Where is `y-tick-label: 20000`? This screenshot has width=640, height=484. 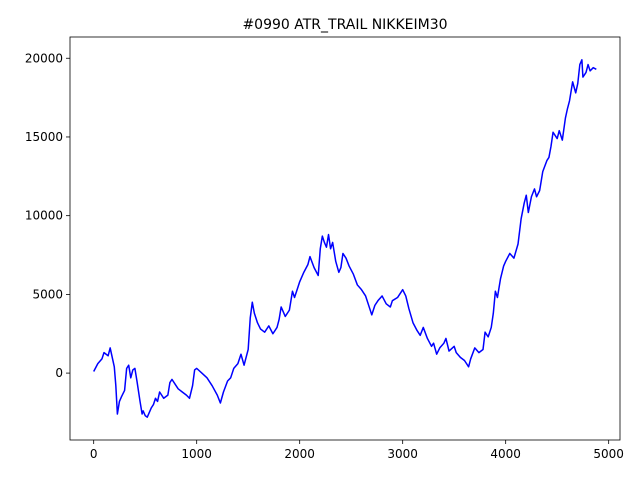
y-tick-label: 20000 is located at coordinates (44, 58).